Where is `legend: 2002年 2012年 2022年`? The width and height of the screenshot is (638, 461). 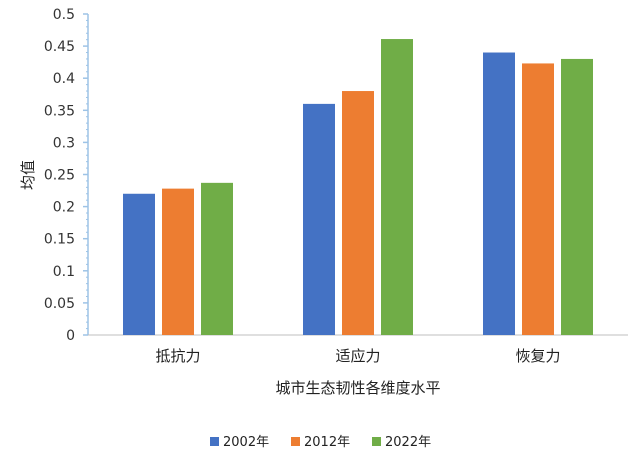 legend: 2002年 2012年 2022年 is located at coordinates (320, 442).